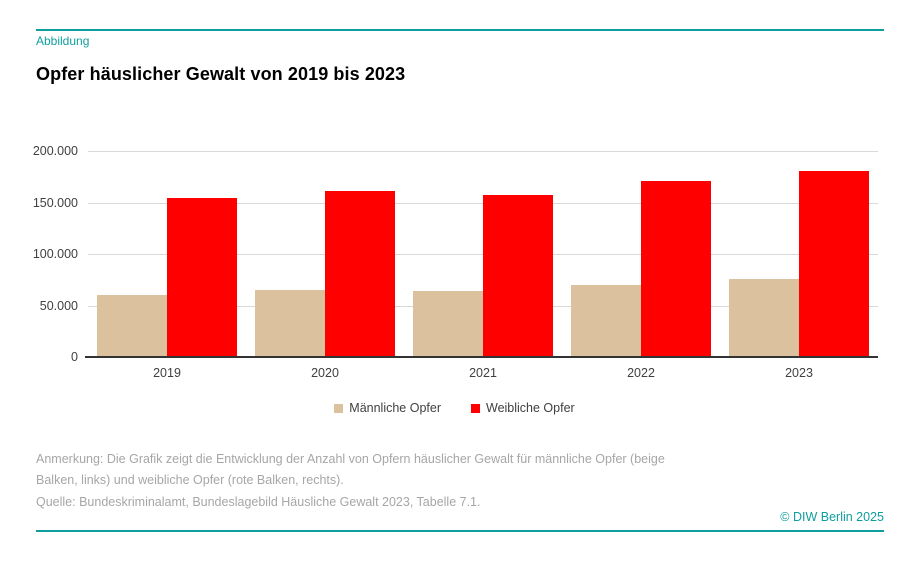 This screenshot has width=909, height=561. I want to click on y-tick-label: 200.000, so click(55, 151).